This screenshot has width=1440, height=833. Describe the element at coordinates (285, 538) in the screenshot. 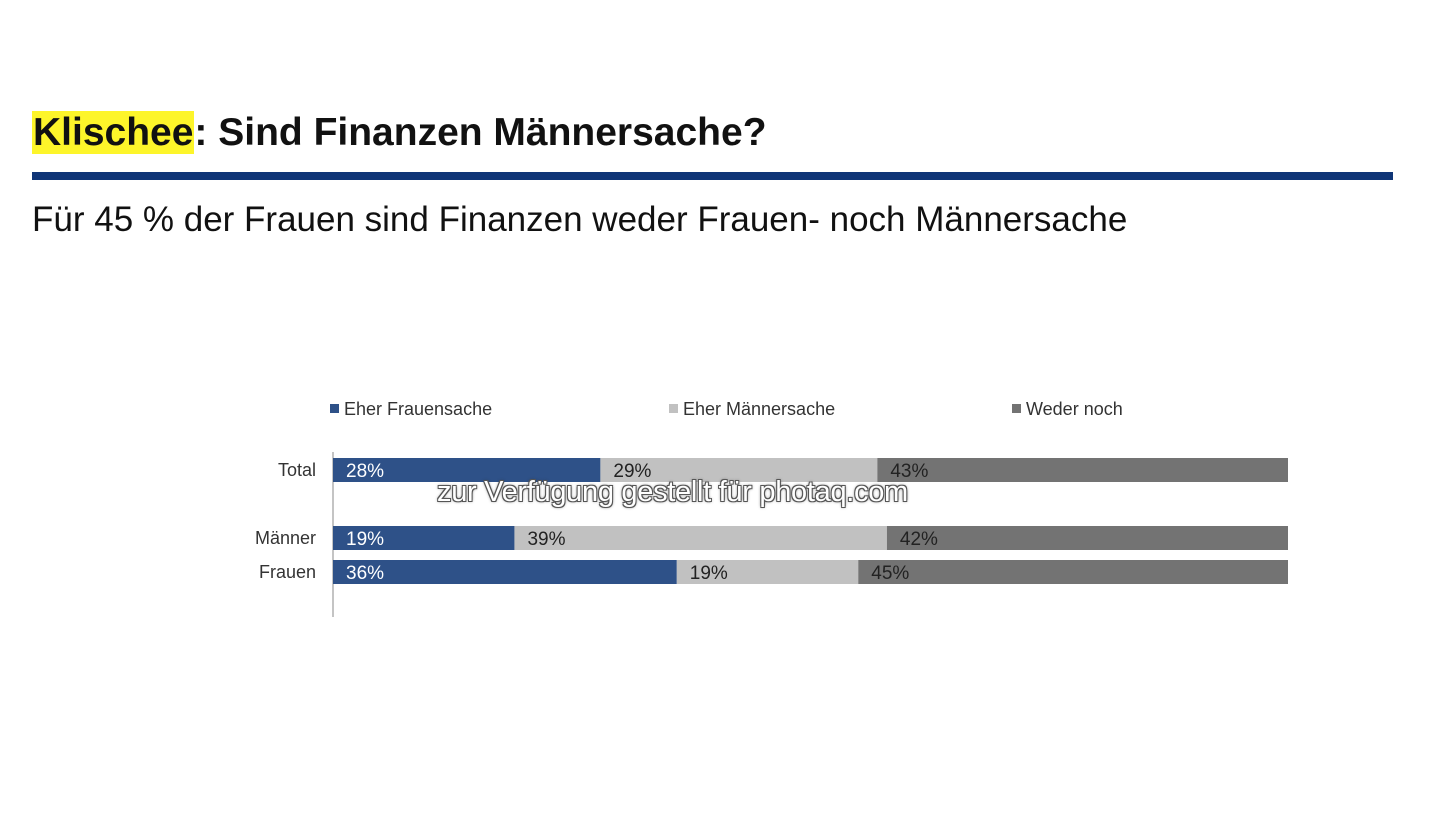

I see `category-label-maenner: Männer` at that location.